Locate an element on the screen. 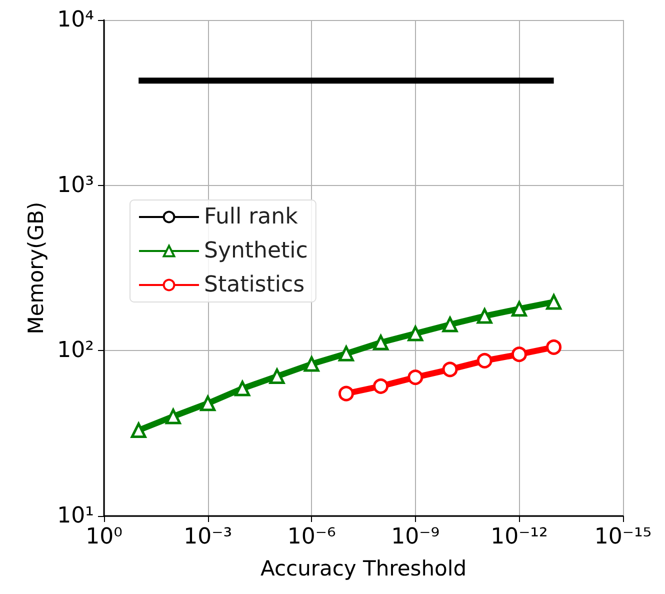  legend-label: Statistics is located at coordinates (254, 285).